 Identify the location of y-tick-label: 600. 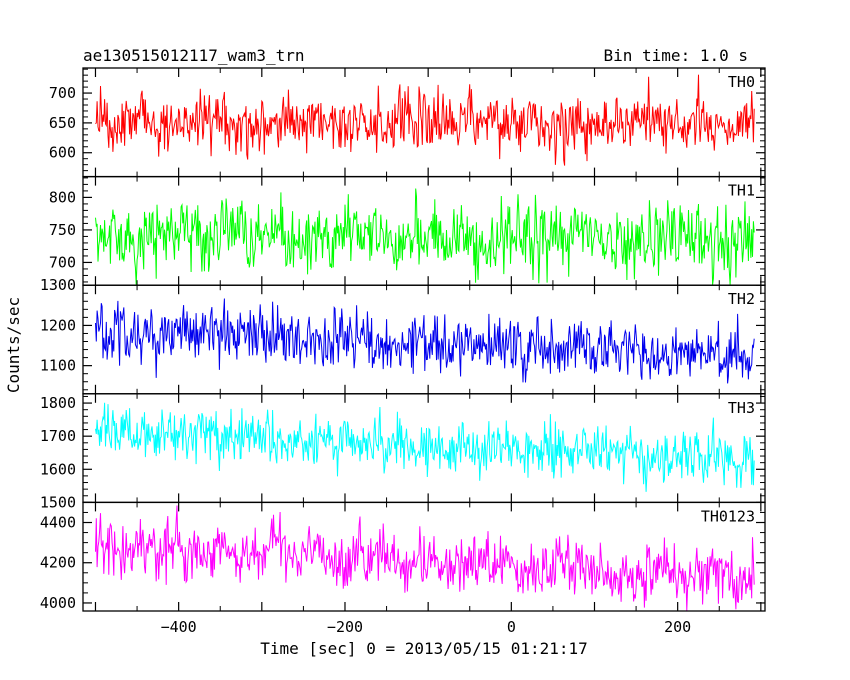
(62, 153).